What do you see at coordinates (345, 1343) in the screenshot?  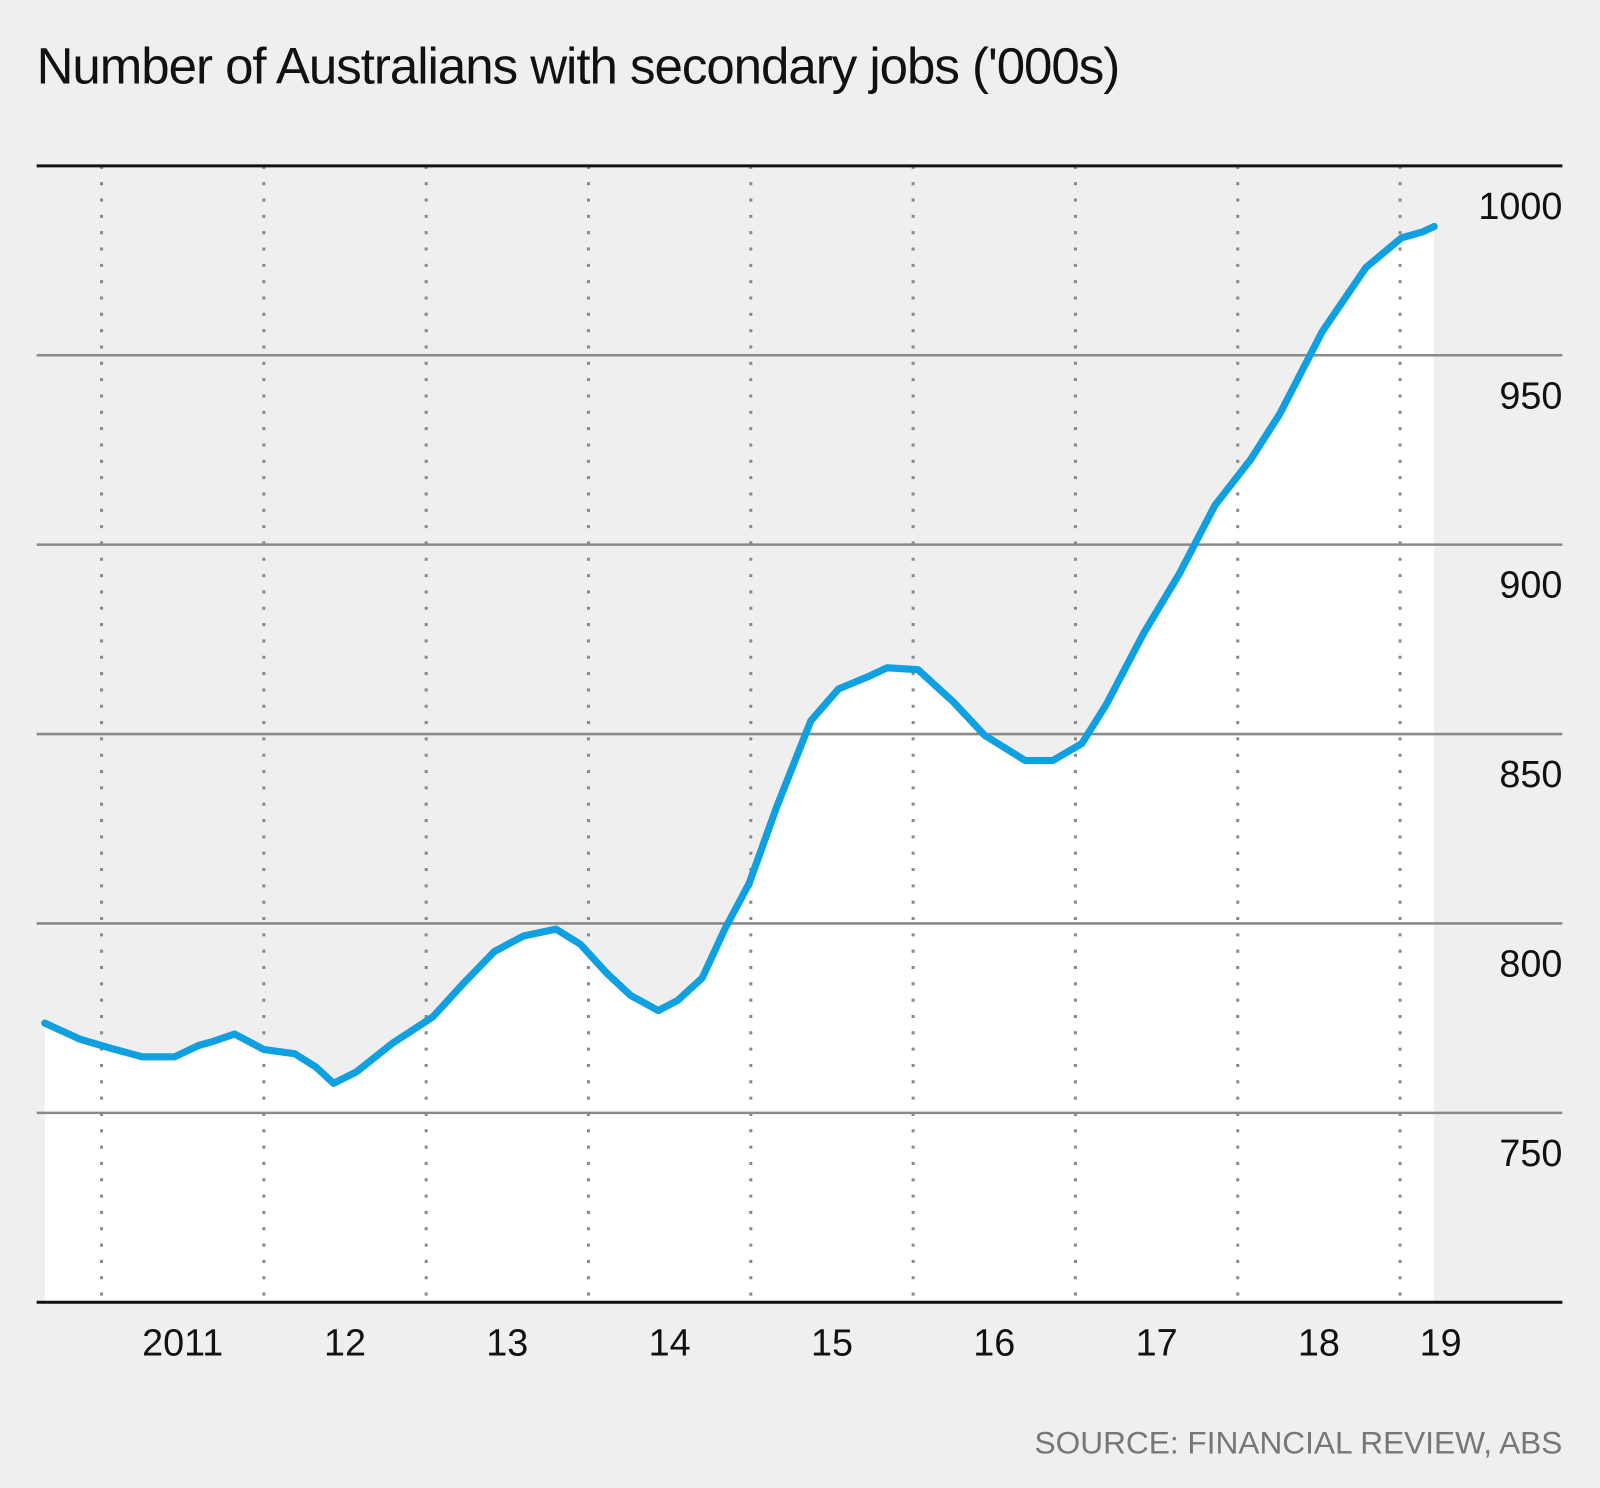 I see `x-tick-label: 12` at bounding box center [345, 1343].